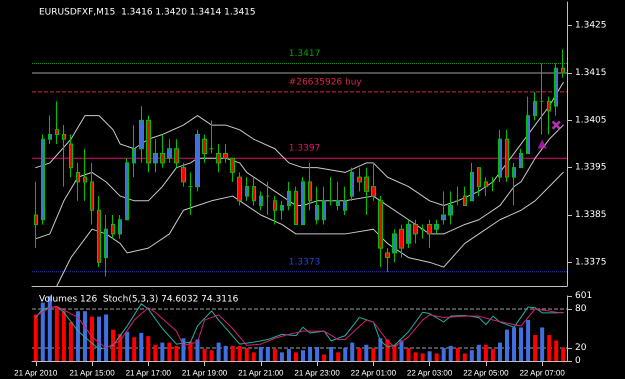 Image resolution: width=625 pixels, height=379 pixels. I want to click on y-tick-label: 1.3385, so click(590, 215).